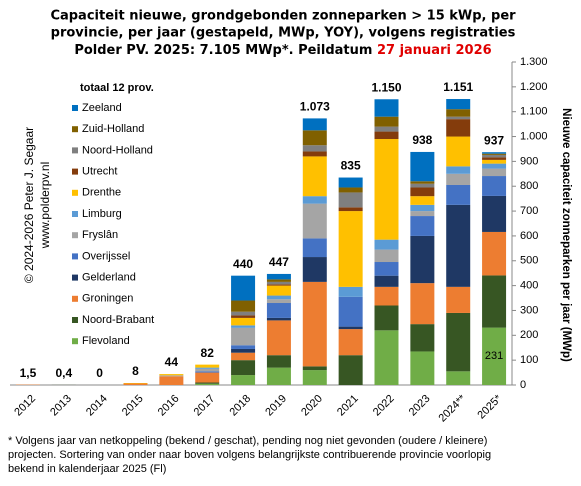  I want to click on x-tick-label: 2013, so click(61, 406).